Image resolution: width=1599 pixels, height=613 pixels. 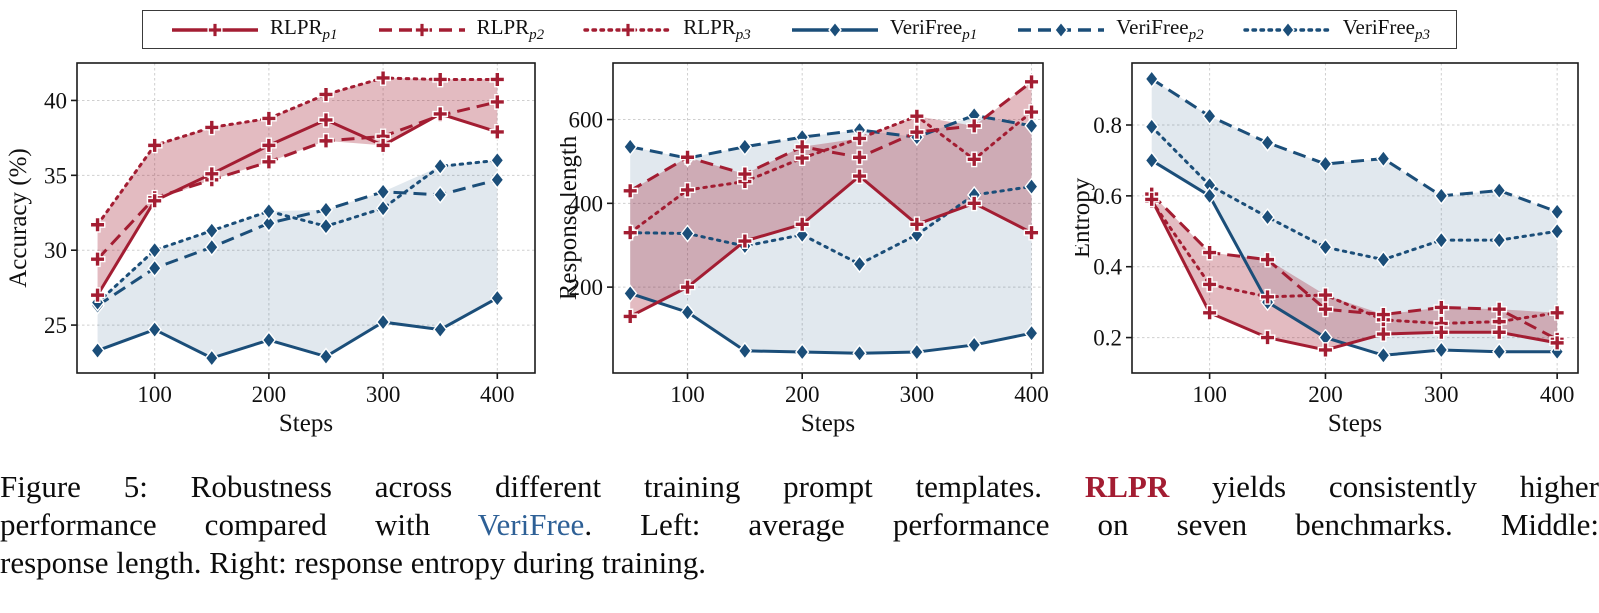 What do you see at coordinates (717, 29) in the screenshot?
I see `legend-label-RLPR_p3: RLPRp3` at bounding box center [717, 29].